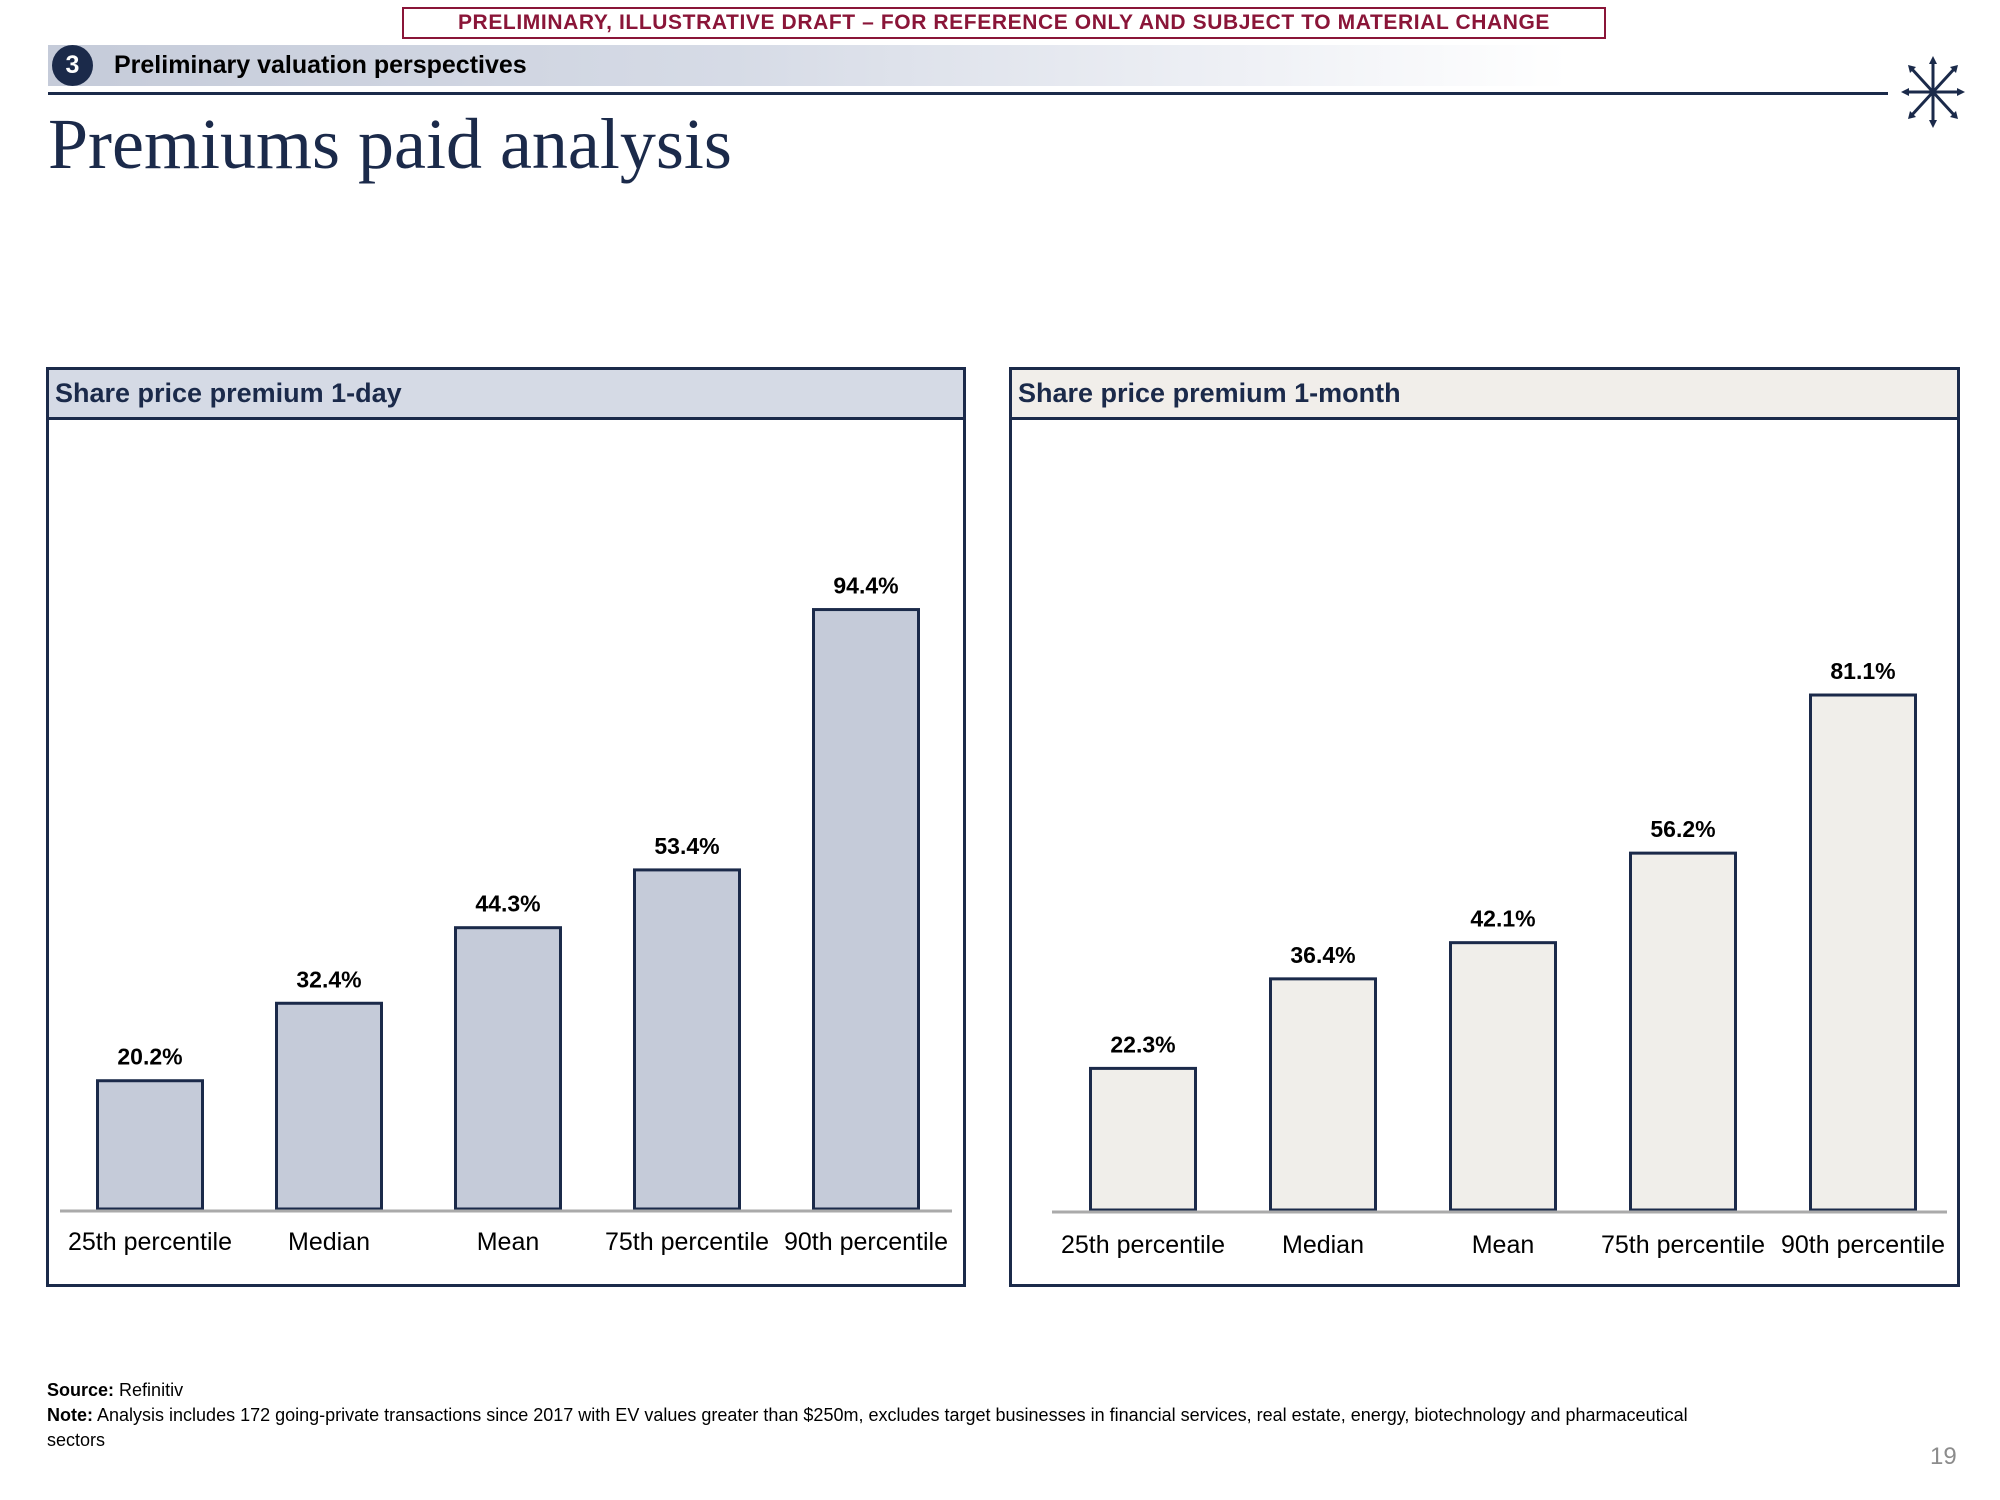 Image resolution: width=2000 pixels, height=1500 pixels. Describe the element at coordinates (808, 65) in the screenshot. I see `section-header-bar` at that location.